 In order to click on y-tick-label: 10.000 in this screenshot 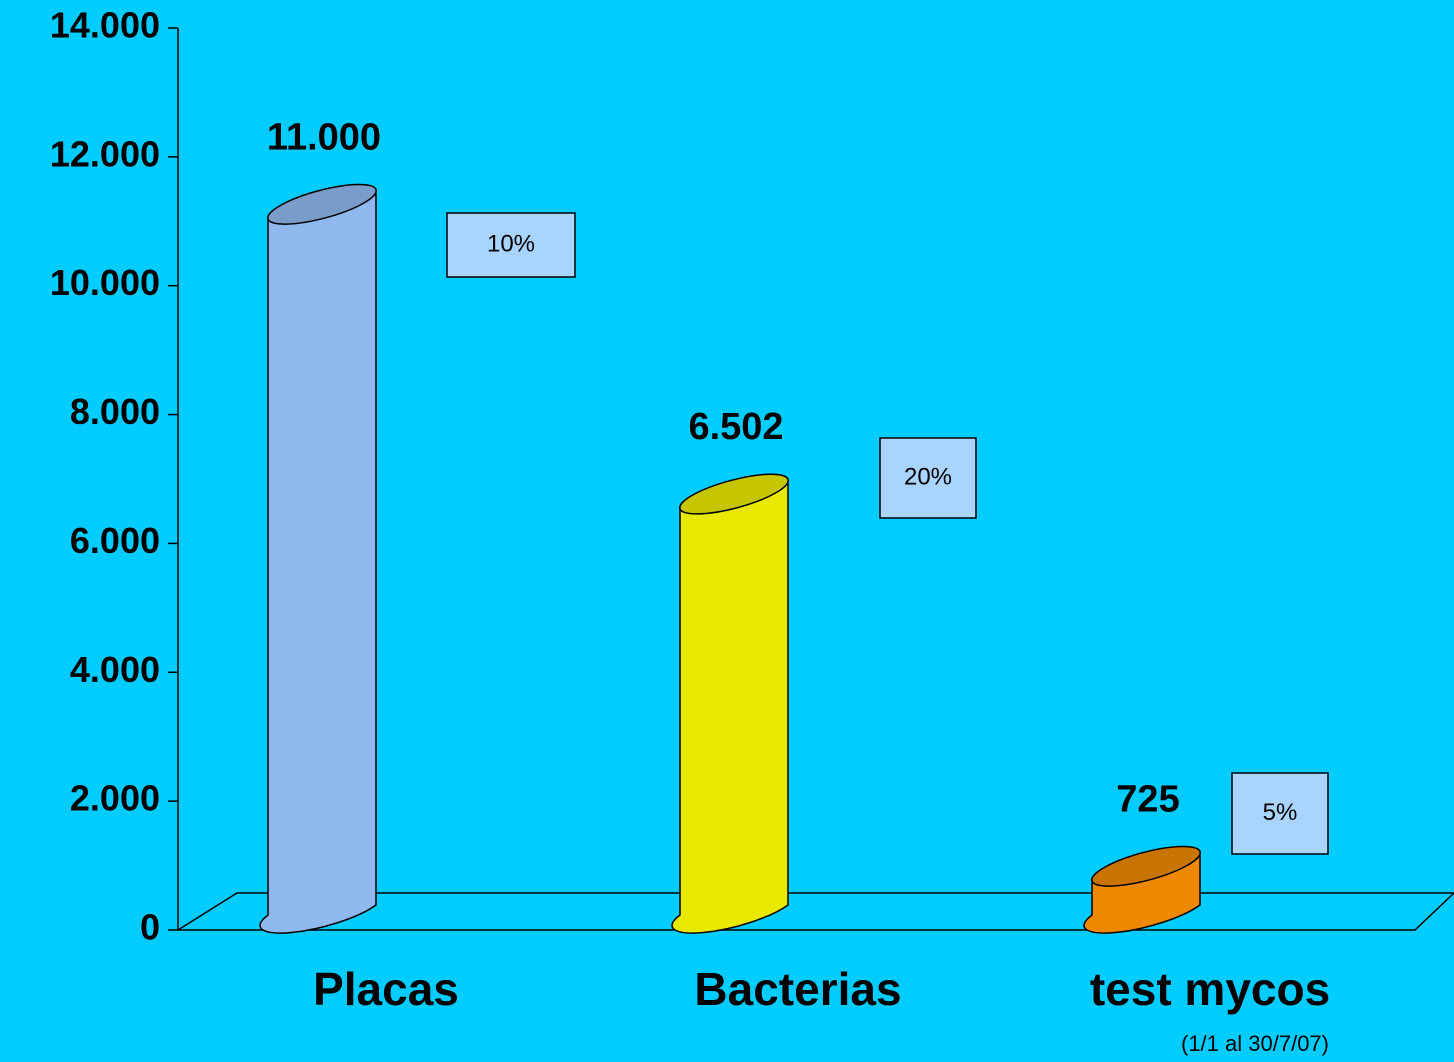, I will do `click(105, 282)`.